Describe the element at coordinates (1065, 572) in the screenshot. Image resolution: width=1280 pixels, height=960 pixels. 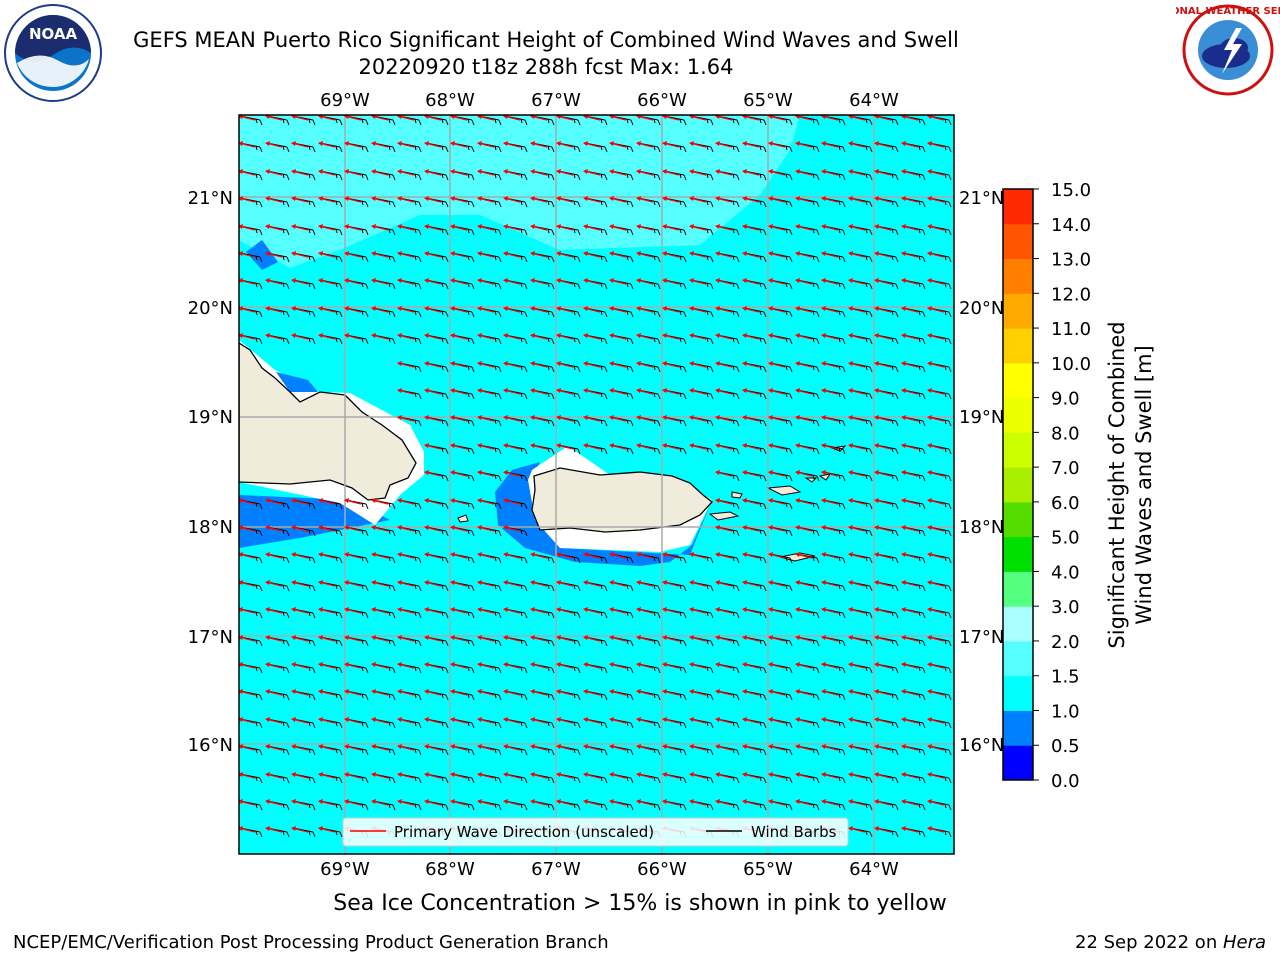
I see `colorbar-tick-label: 4.0` at that location.